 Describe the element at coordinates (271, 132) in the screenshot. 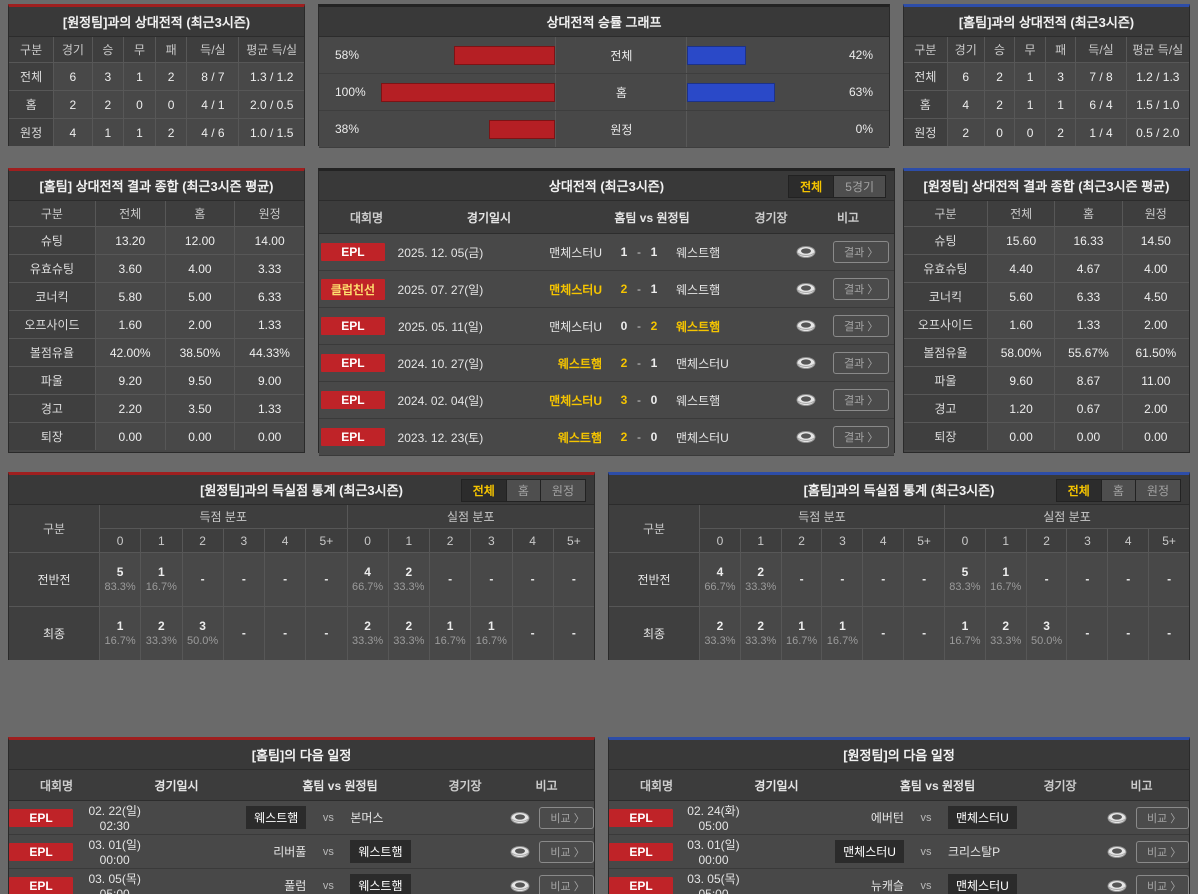

I see `table-cell: 1.0 / 1.5` at that location.